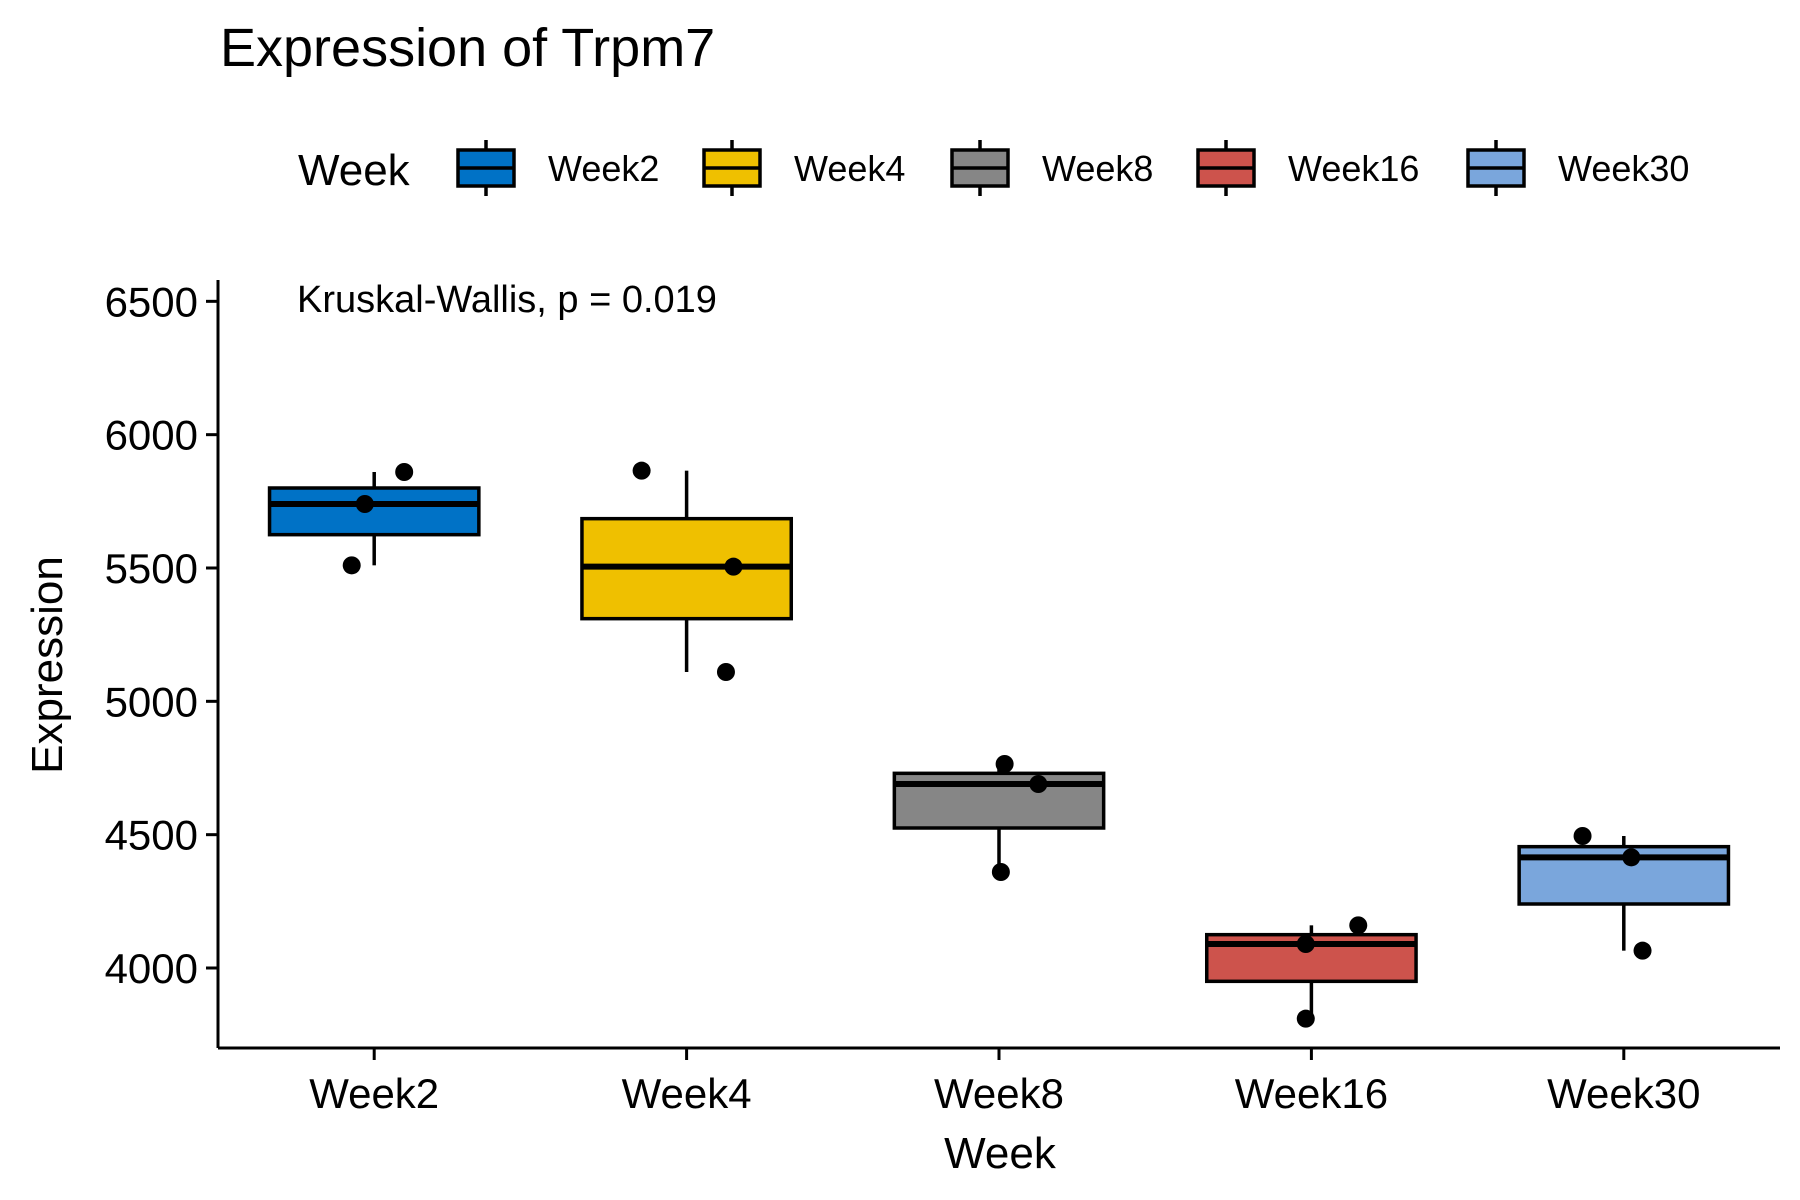  What do you see at coordinates (999, 1093) in the screenshot?
I see `x-tick-label: Week8` at bounding box center [999, 1093].